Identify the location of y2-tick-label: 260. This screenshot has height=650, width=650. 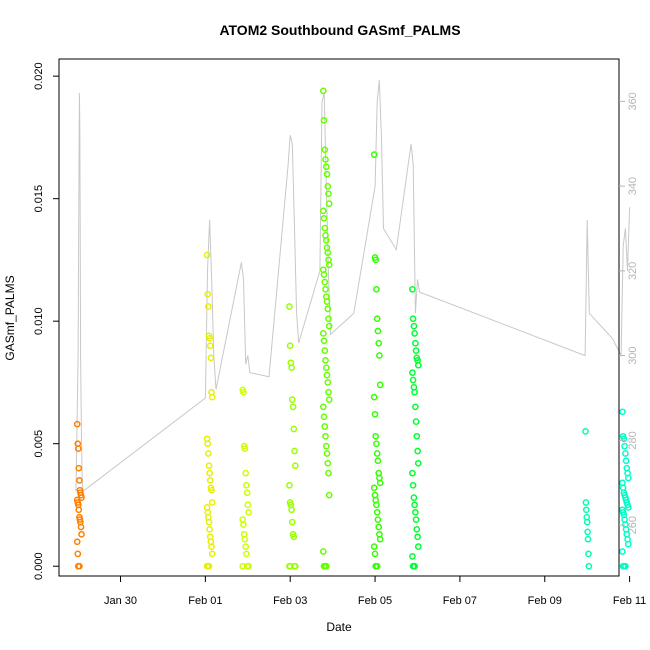
(633, 525).